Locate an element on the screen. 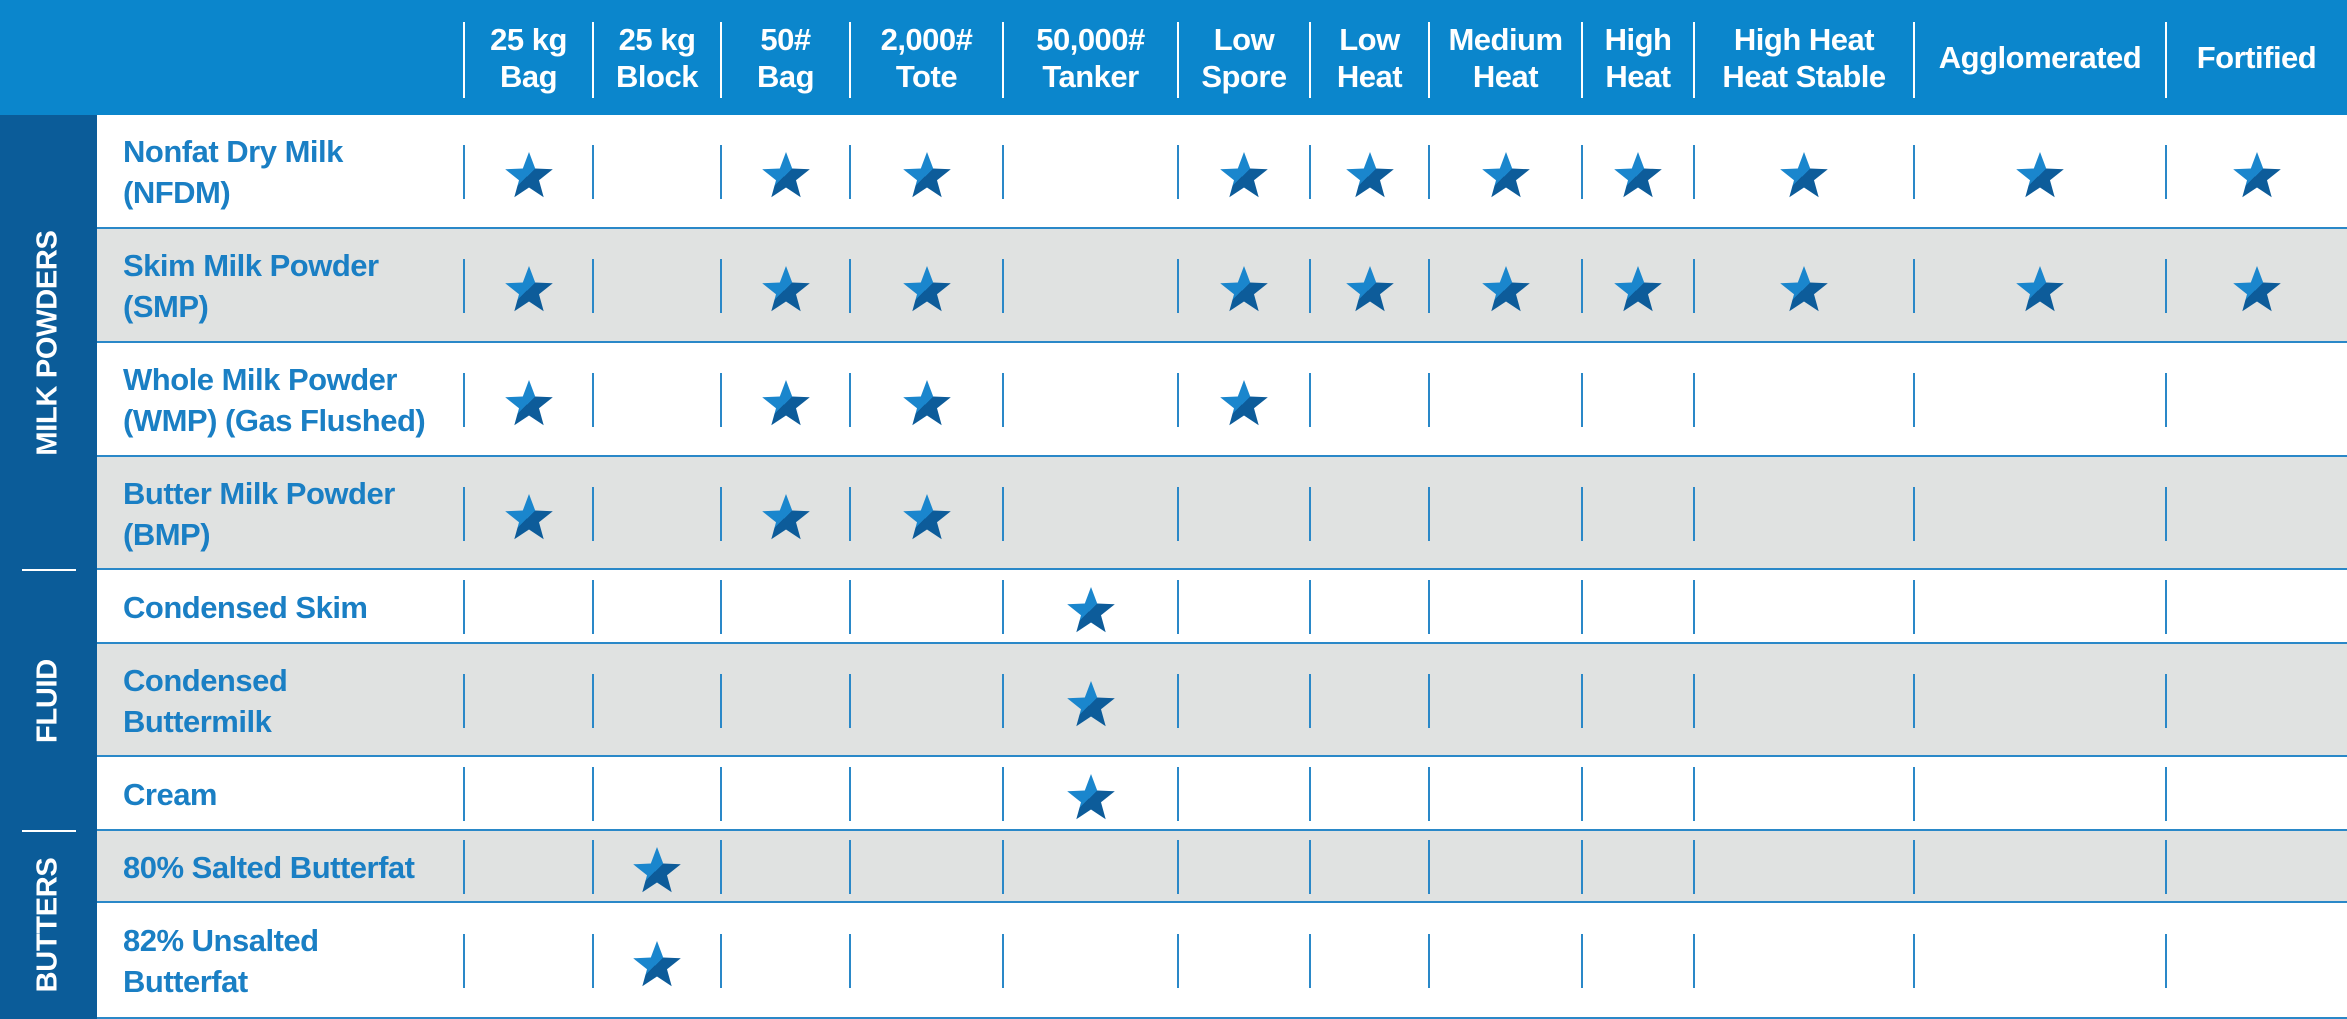  row-label-line: (SMP) is located at coordinates (166, 306).